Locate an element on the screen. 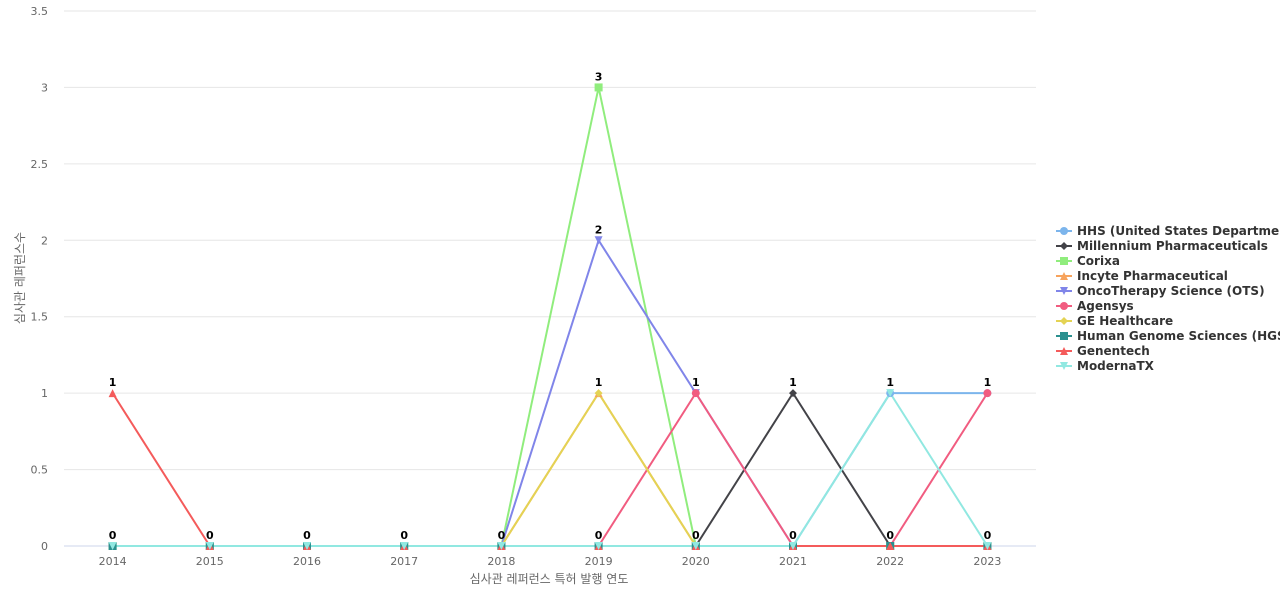 This screenshot has height=600, width=1280. legend-item: Corixa is located at coordinates (1088, 261).